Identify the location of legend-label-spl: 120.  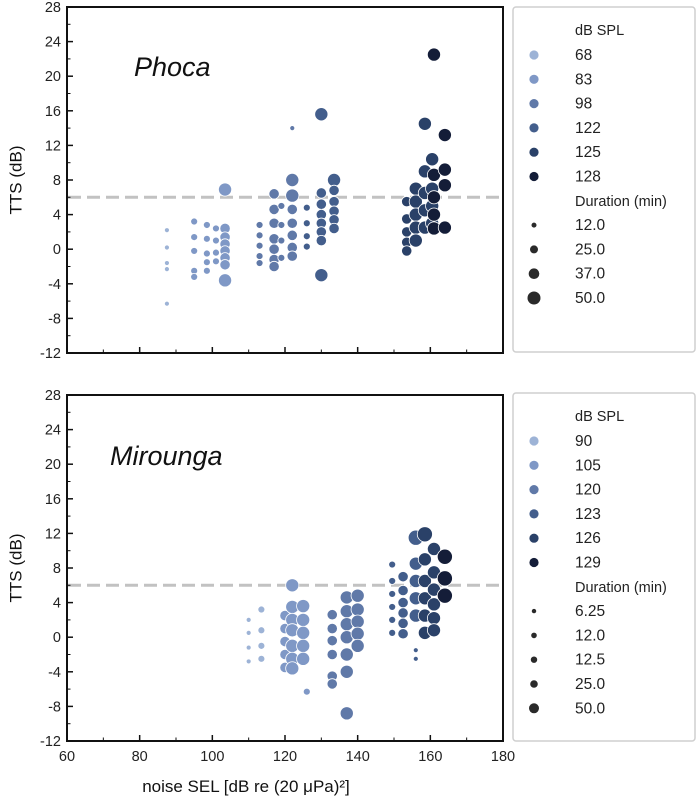
(588, 490).